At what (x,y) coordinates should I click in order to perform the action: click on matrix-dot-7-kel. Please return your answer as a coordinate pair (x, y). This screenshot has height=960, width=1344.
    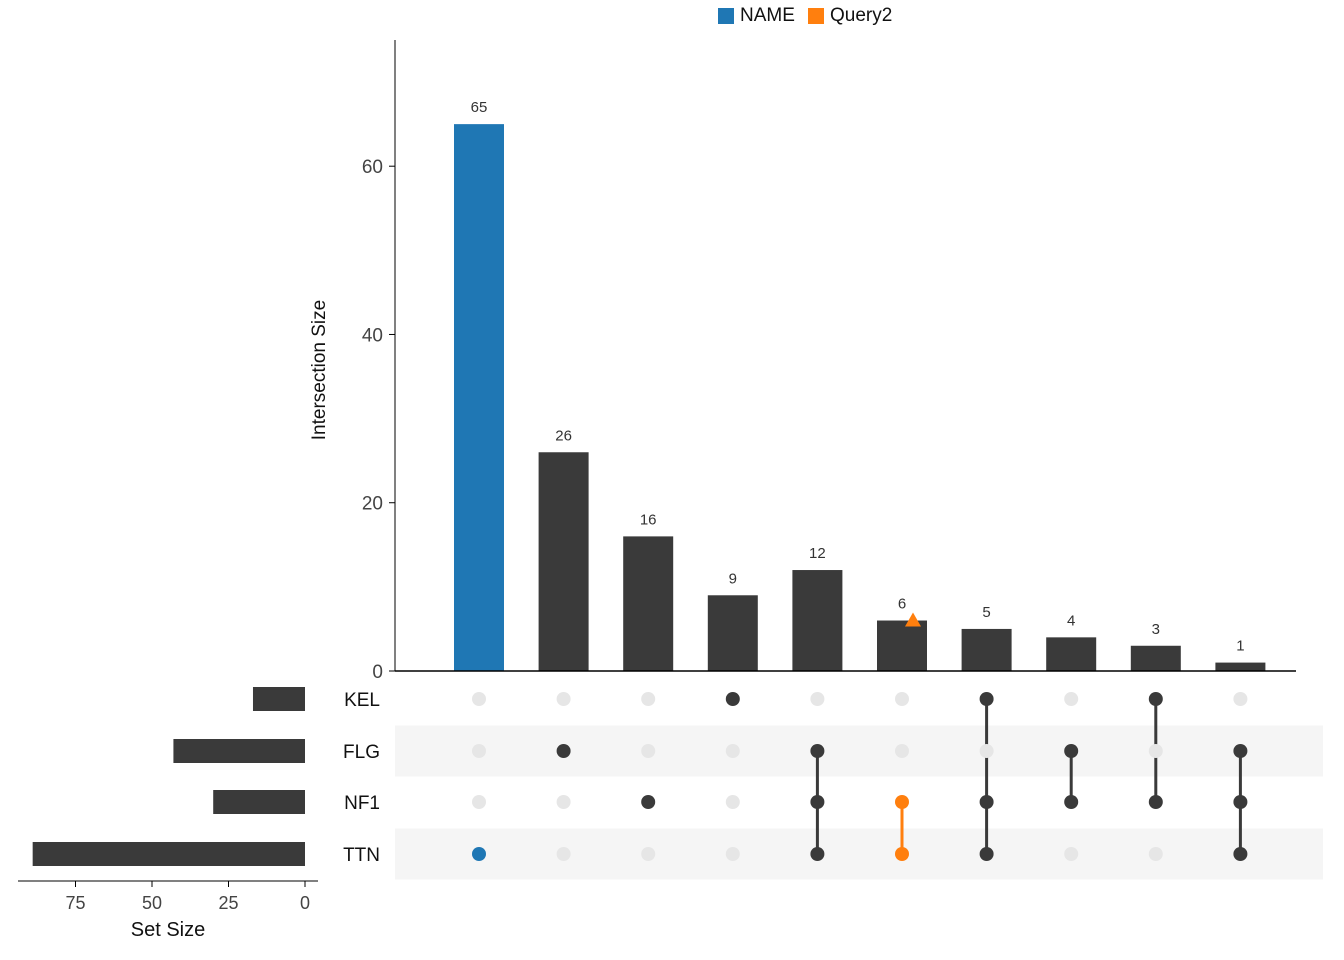
    Looking at the image, I should click on (986, 699).